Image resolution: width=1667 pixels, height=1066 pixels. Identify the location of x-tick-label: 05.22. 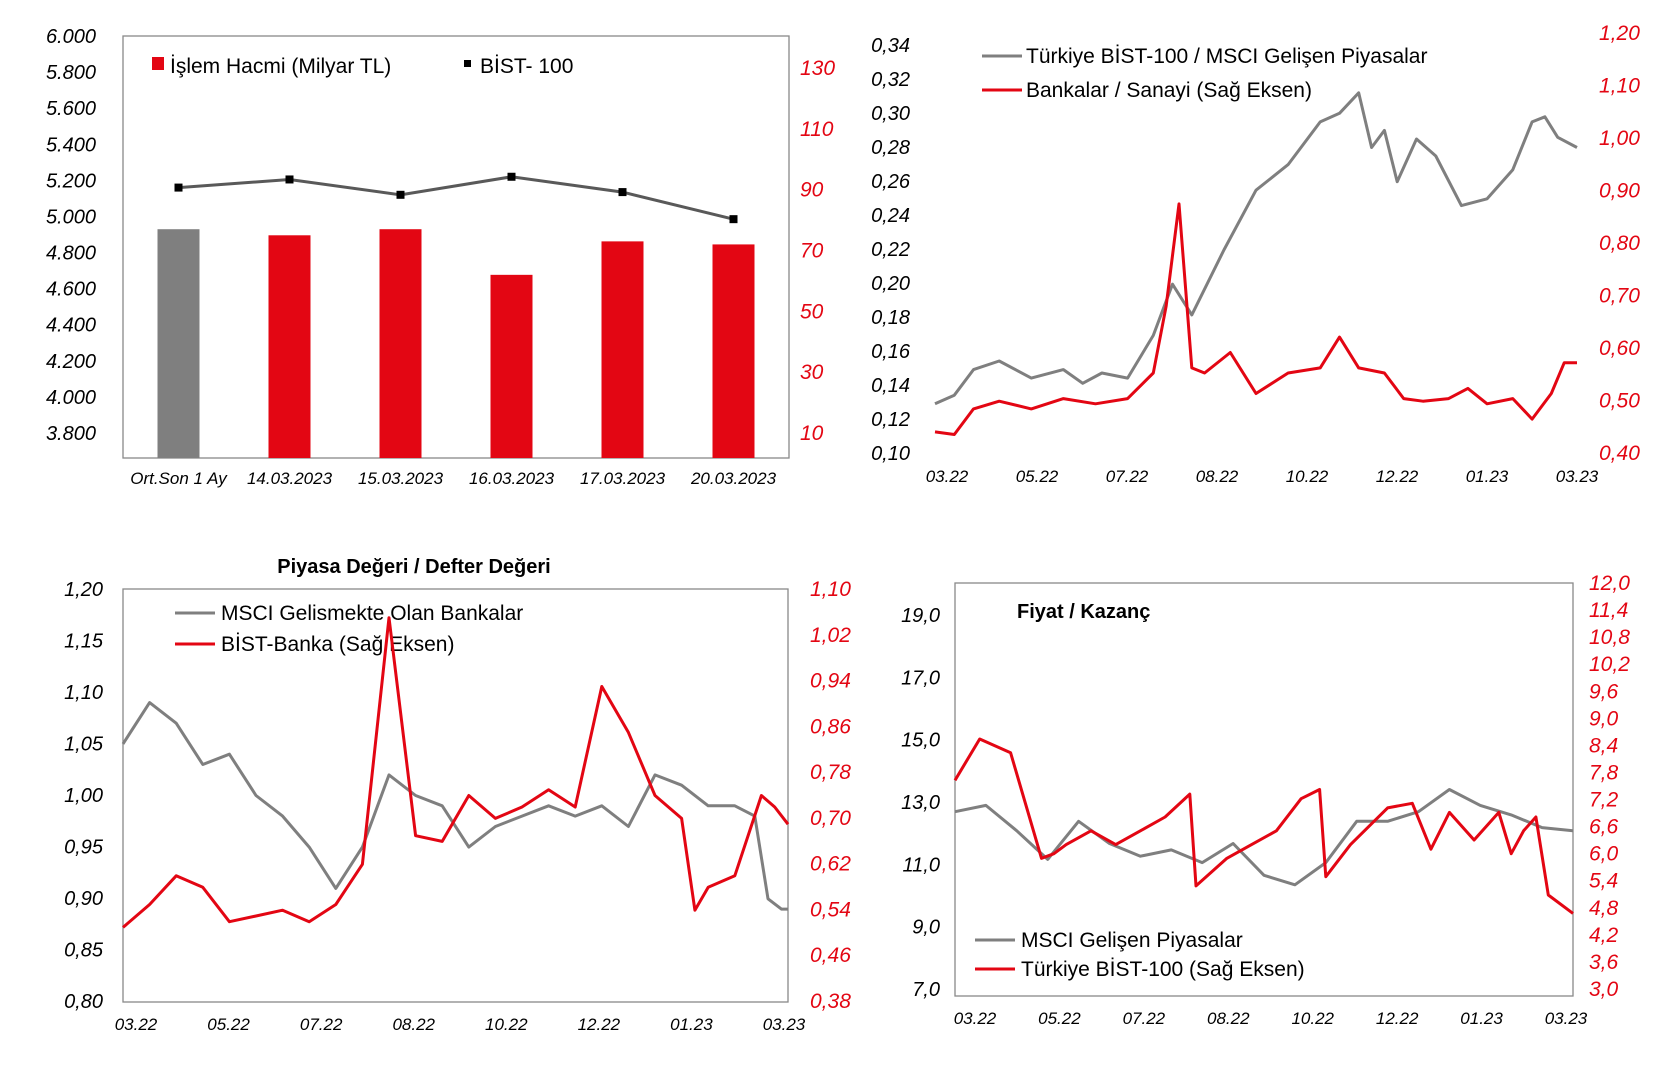
(1037, 476).